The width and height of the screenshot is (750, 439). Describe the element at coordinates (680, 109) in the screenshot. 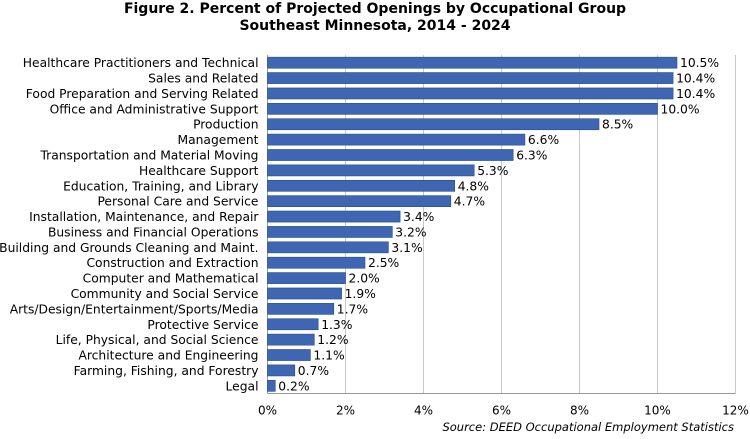

I see `data-label: 10.0%` at that location.